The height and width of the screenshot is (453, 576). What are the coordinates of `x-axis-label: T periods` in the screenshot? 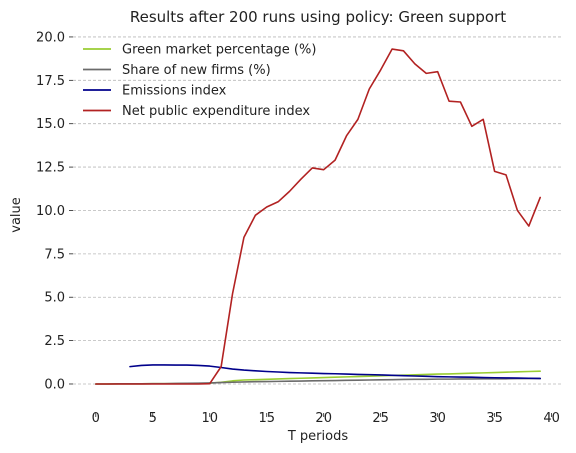 It's located at (317, 436).